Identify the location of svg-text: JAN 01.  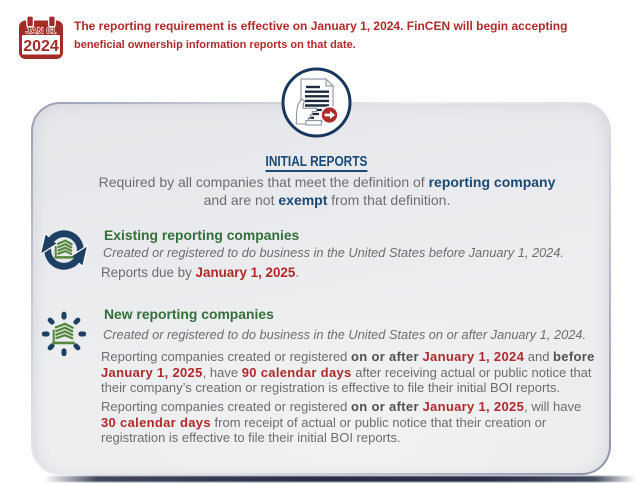
(41, 30).